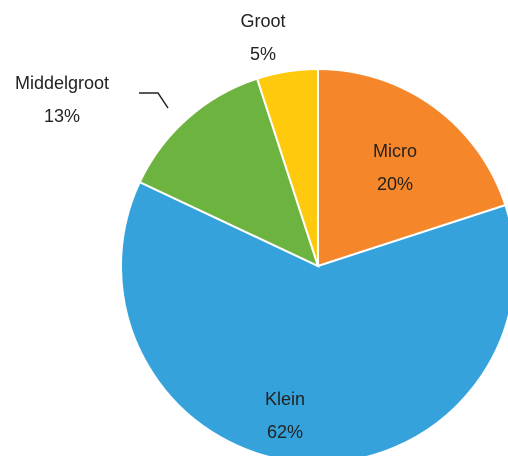 This screenshot has width=508, height=456. I want to click on slice-value: 5%, so click(263, 54).